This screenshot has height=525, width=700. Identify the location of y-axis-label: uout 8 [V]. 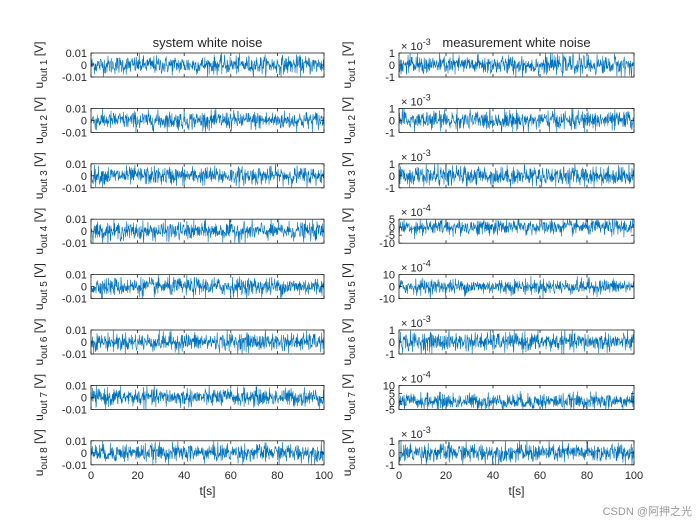
(41, 452).